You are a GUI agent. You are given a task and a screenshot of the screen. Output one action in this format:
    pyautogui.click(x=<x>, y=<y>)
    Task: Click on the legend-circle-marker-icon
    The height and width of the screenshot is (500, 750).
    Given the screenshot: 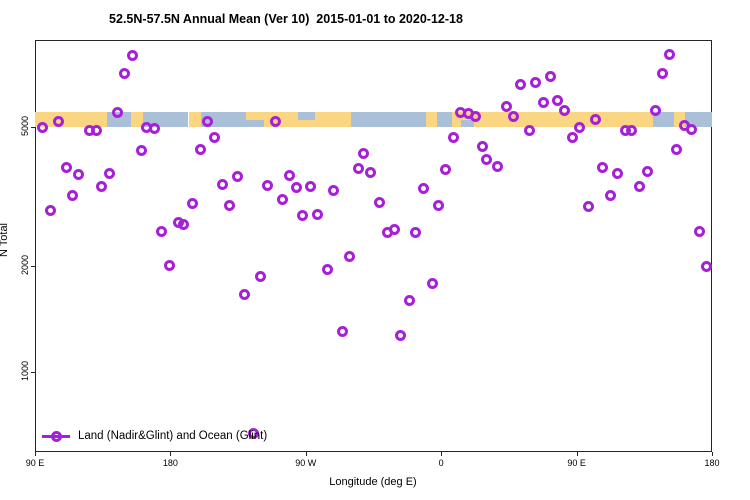 What is the action you would take?
    pyautogui.click(x=56, y=436)
    